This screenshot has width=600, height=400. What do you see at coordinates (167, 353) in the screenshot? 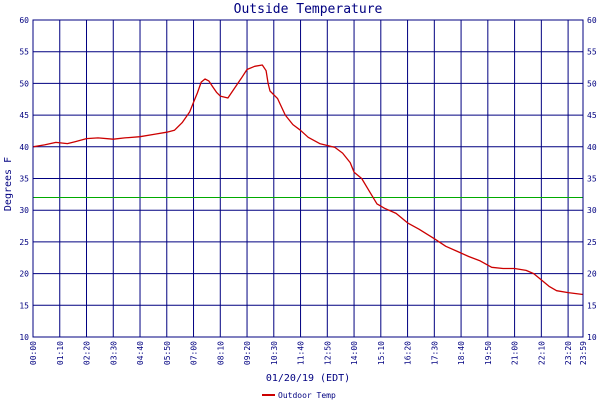
I see `x-tick-label: 05:50` at bounding box center [167, 353].